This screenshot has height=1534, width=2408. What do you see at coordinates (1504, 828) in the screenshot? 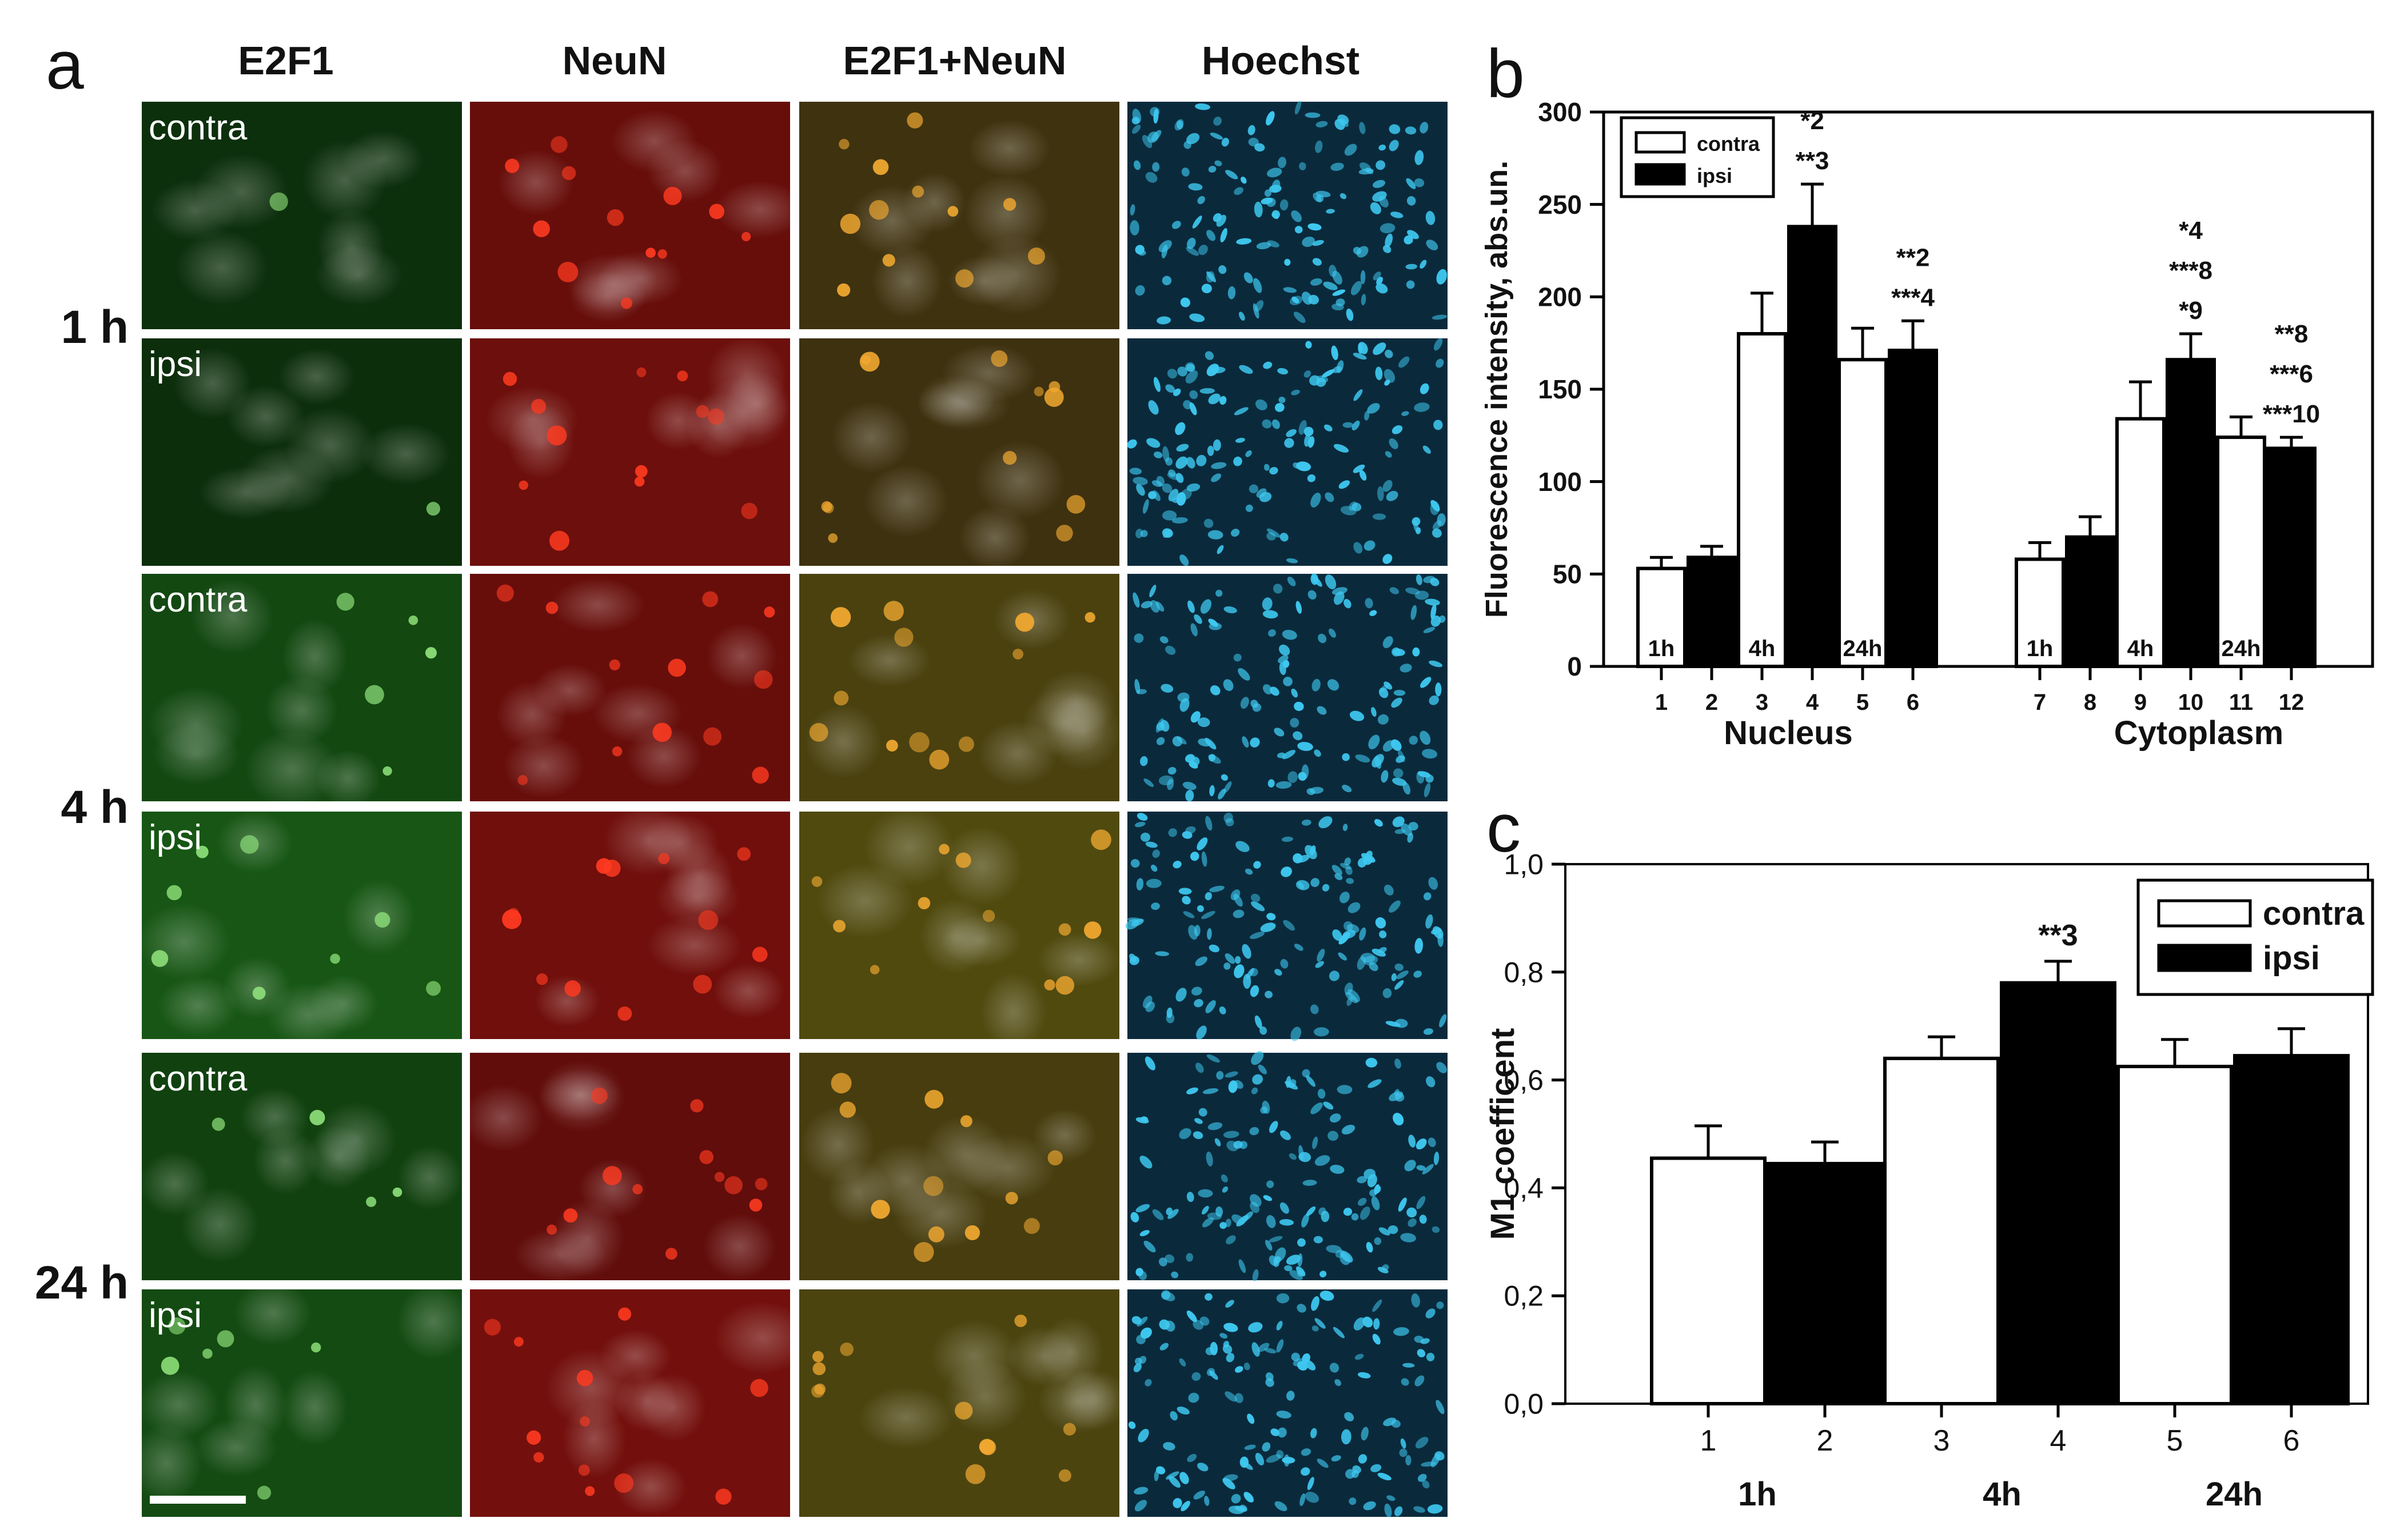
I see `panel-letter: c` at bounding box center [1504, 828].